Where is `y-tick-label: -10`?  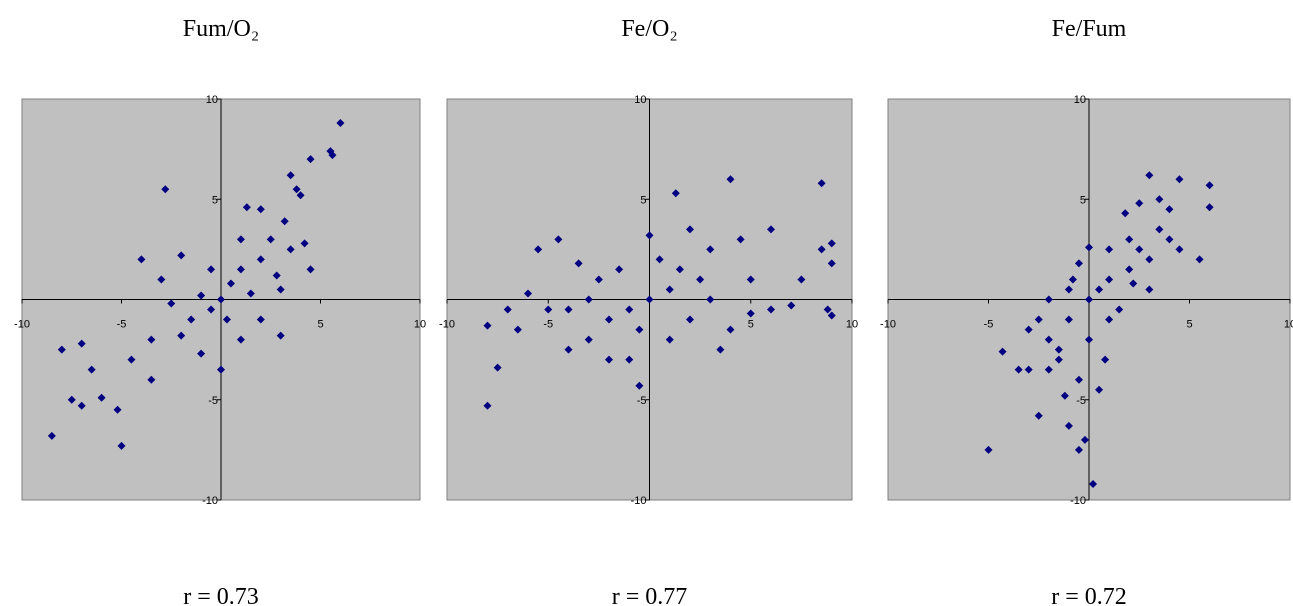
y-tick-label: -10 is located at coordinates (210, 501).